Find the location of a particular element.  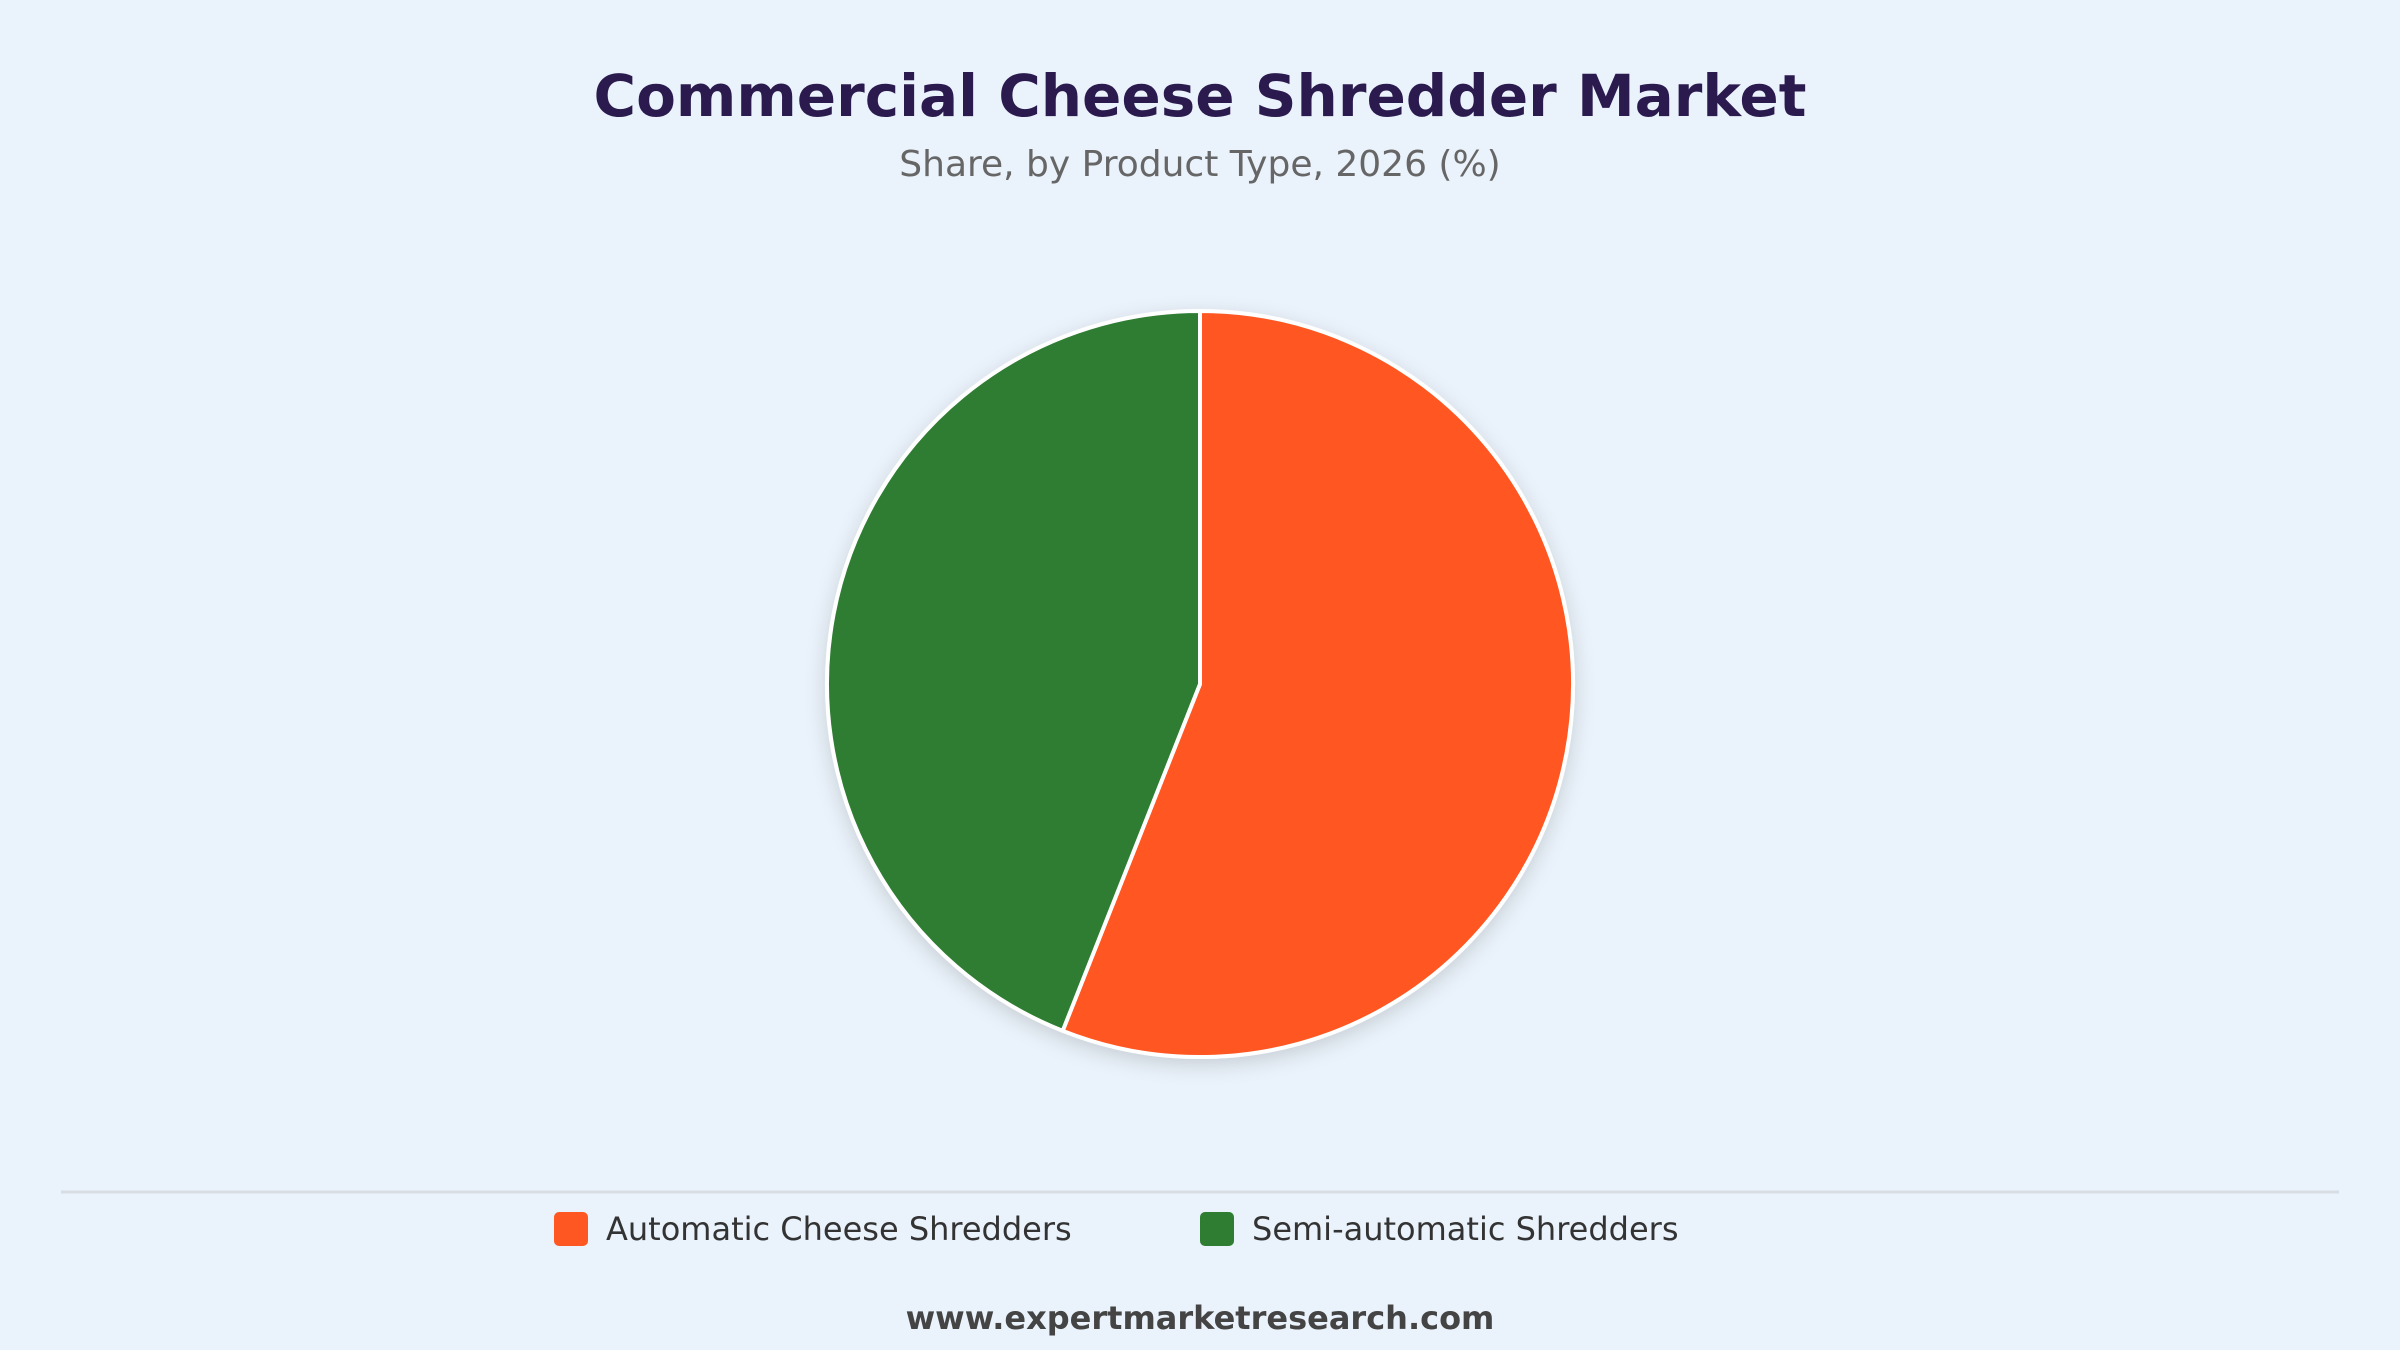

source: www.expertmarketresearch.com is located at coordinates (1200, 1318).